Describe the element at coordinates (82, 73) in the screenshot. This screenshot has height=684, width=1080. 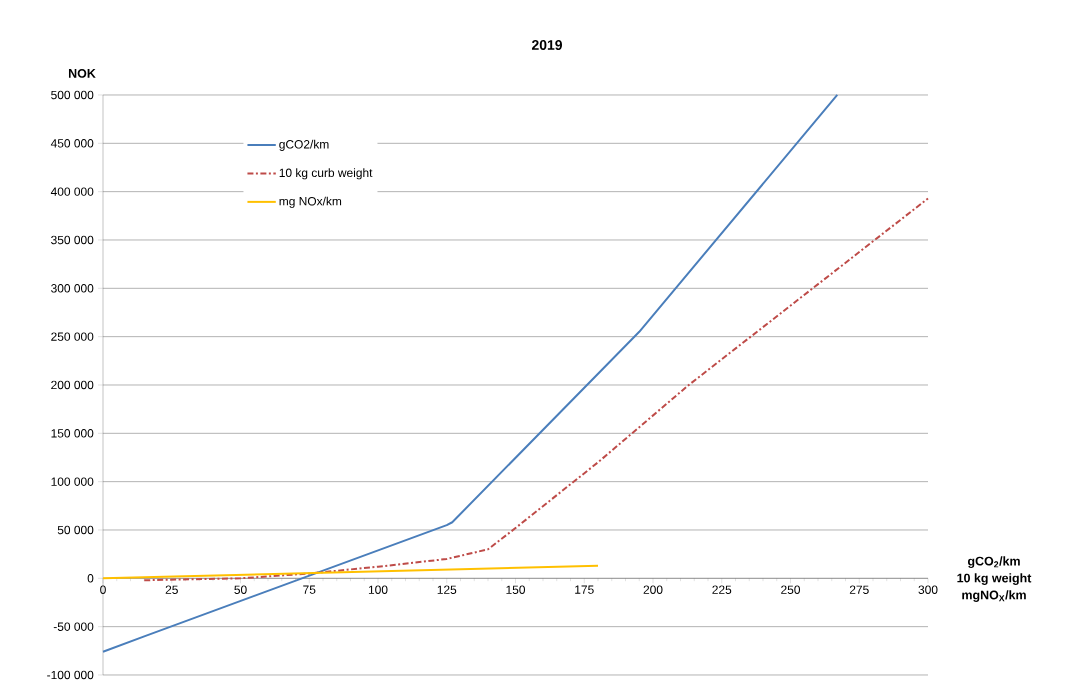
I see `y-axis-title: NOK` at that location.